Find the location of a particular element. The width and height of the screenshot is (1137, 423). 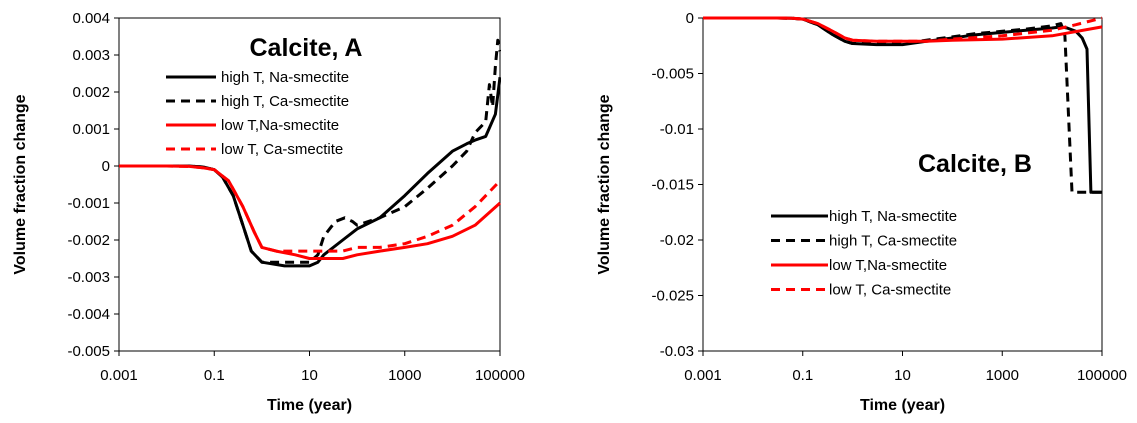

y-tick-label: 0.001 is located at coordinates (91, 129).